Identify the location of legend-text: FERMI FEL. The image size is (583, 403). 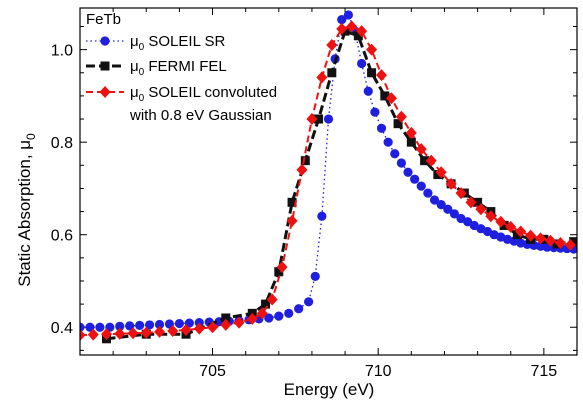
(185, 66).